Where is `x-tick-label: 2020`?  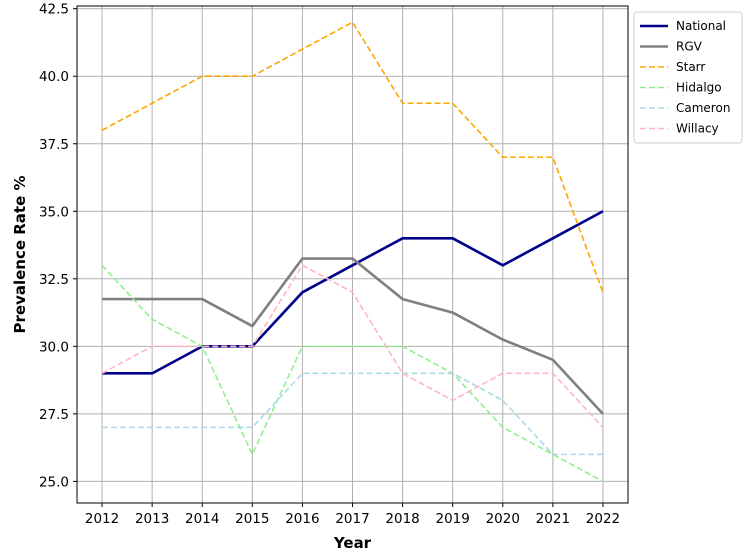 x-tick-label: 2020 is located at coordinates (503, 519).